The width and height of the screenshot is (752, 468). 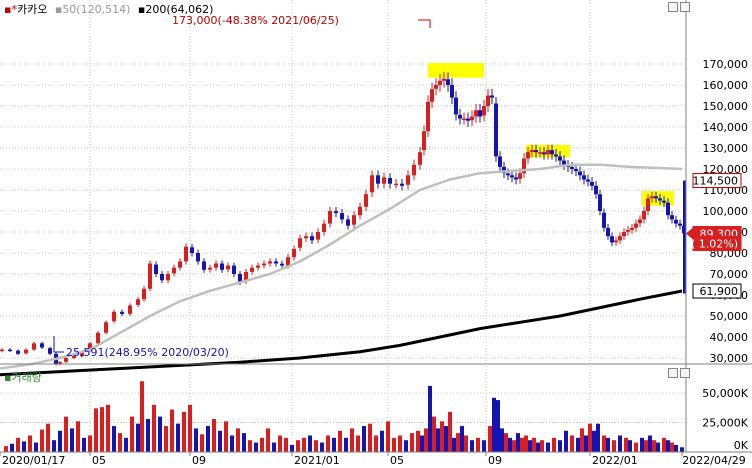 What do you see at coordinates (689, 233) in the screenshot?
I see `current-price-pointer` at bounding box center [689, 233].